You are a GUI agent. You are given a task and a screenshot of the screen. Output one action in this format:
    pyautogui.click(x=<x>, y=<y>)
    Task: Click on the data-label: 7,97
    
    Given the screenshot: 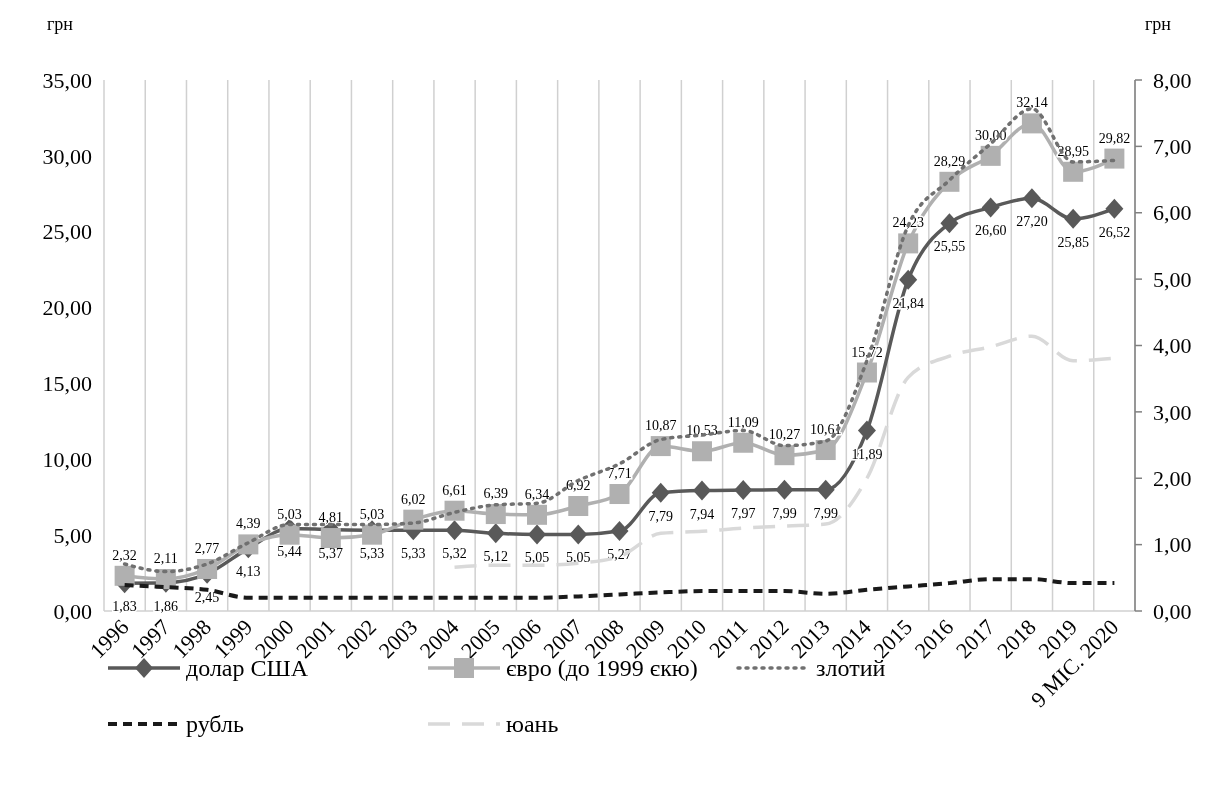 What is the action you would take?
    pyautogui.click(x=743, y=514)
    